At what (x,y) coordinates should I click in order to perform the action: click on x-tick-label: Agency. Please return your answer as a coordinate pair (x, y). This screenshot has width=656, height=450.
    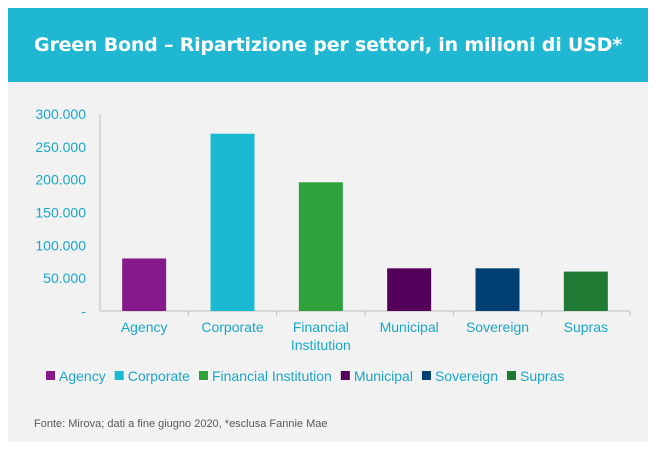
    Looking at the image, I should click on (144, 327).